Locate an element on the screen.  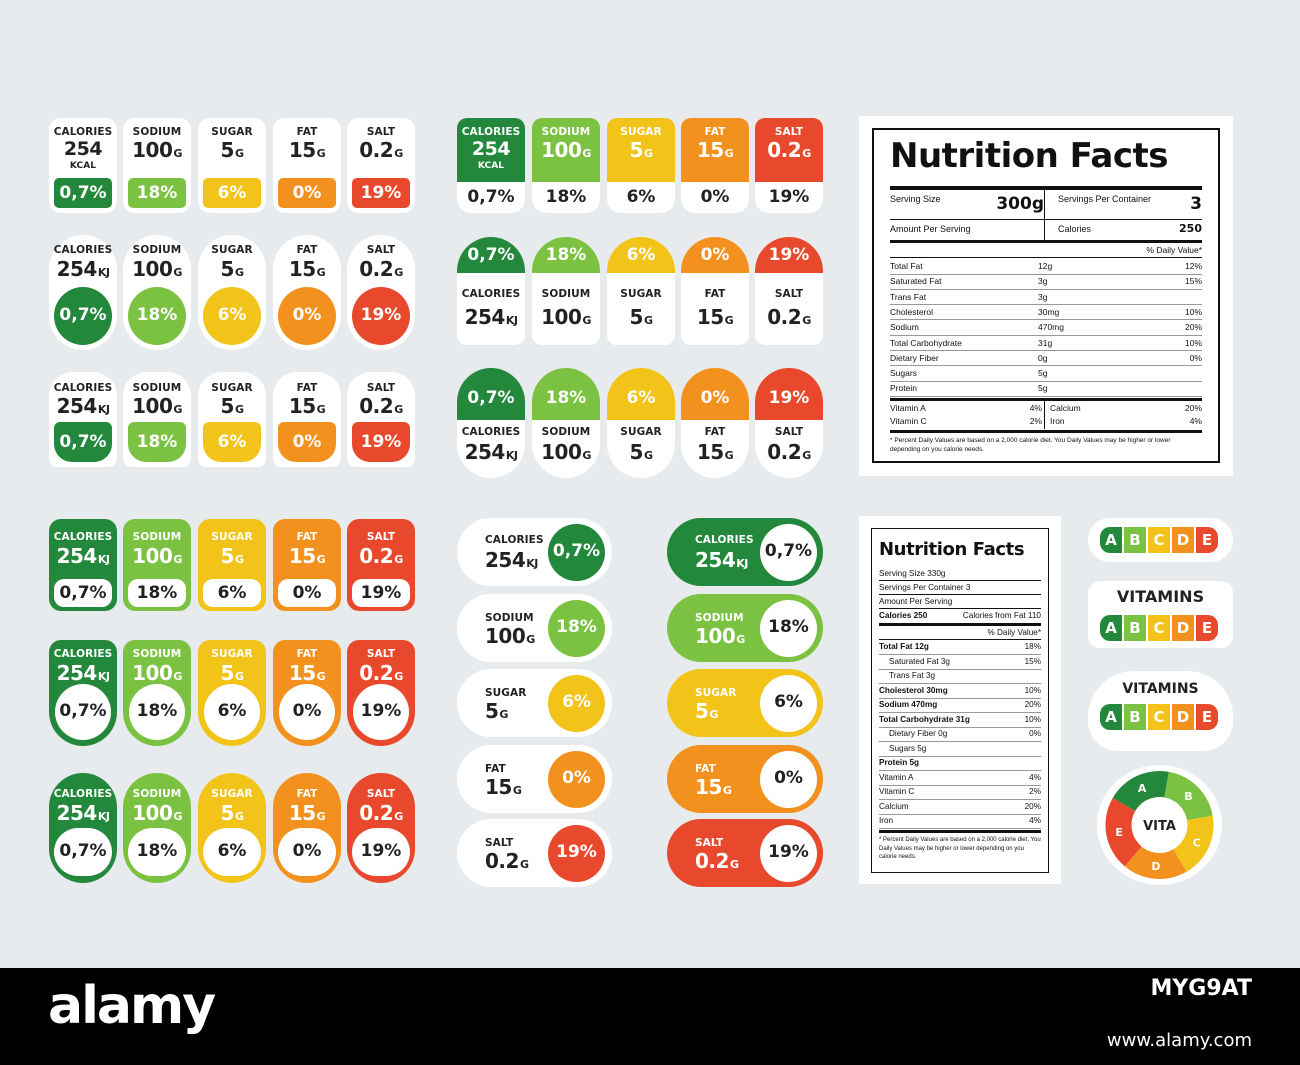
nf-row-dv: 10% is located at coordinates (1193, 342).